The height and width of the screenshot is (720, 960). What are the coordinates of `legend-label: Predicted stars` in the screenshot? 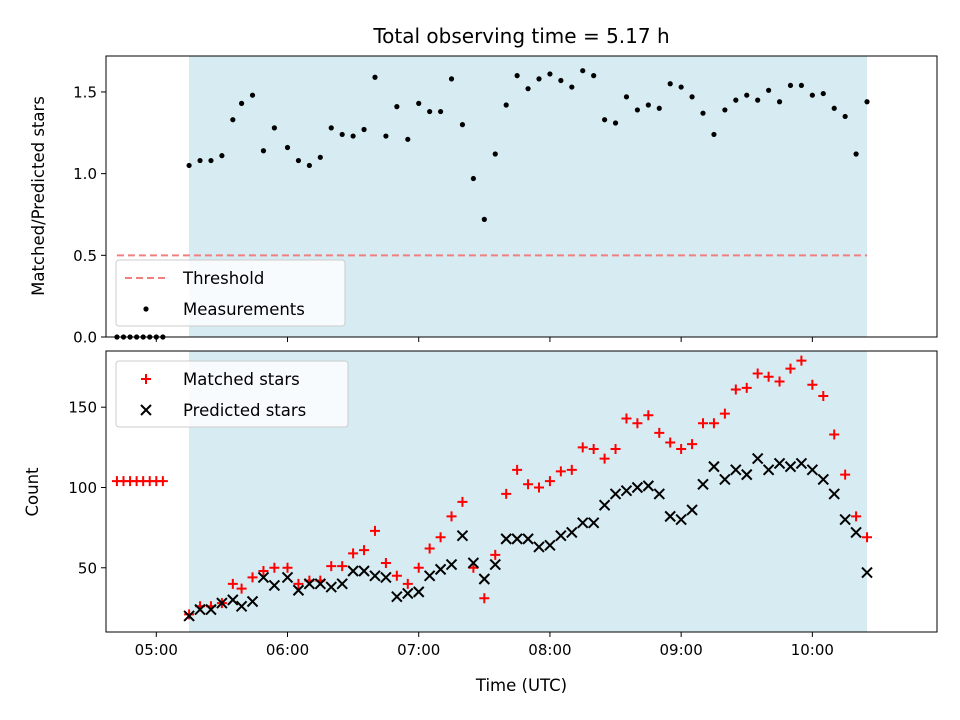 It's located at (244, 410).